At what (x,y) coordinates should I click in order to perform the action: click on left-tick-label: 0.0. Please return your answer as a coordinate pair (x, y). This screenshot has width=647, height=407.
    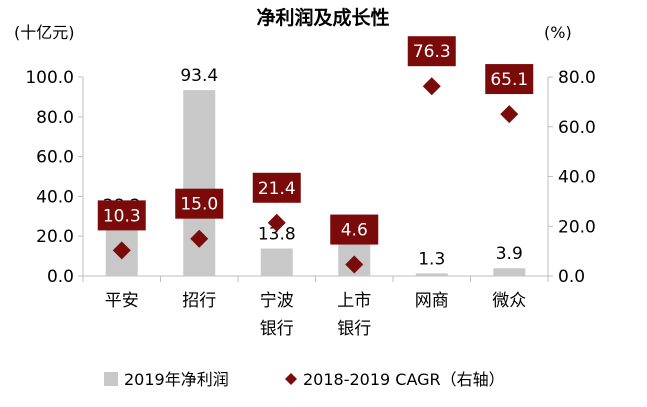
    Looking at the image, I should click on (60, 277).